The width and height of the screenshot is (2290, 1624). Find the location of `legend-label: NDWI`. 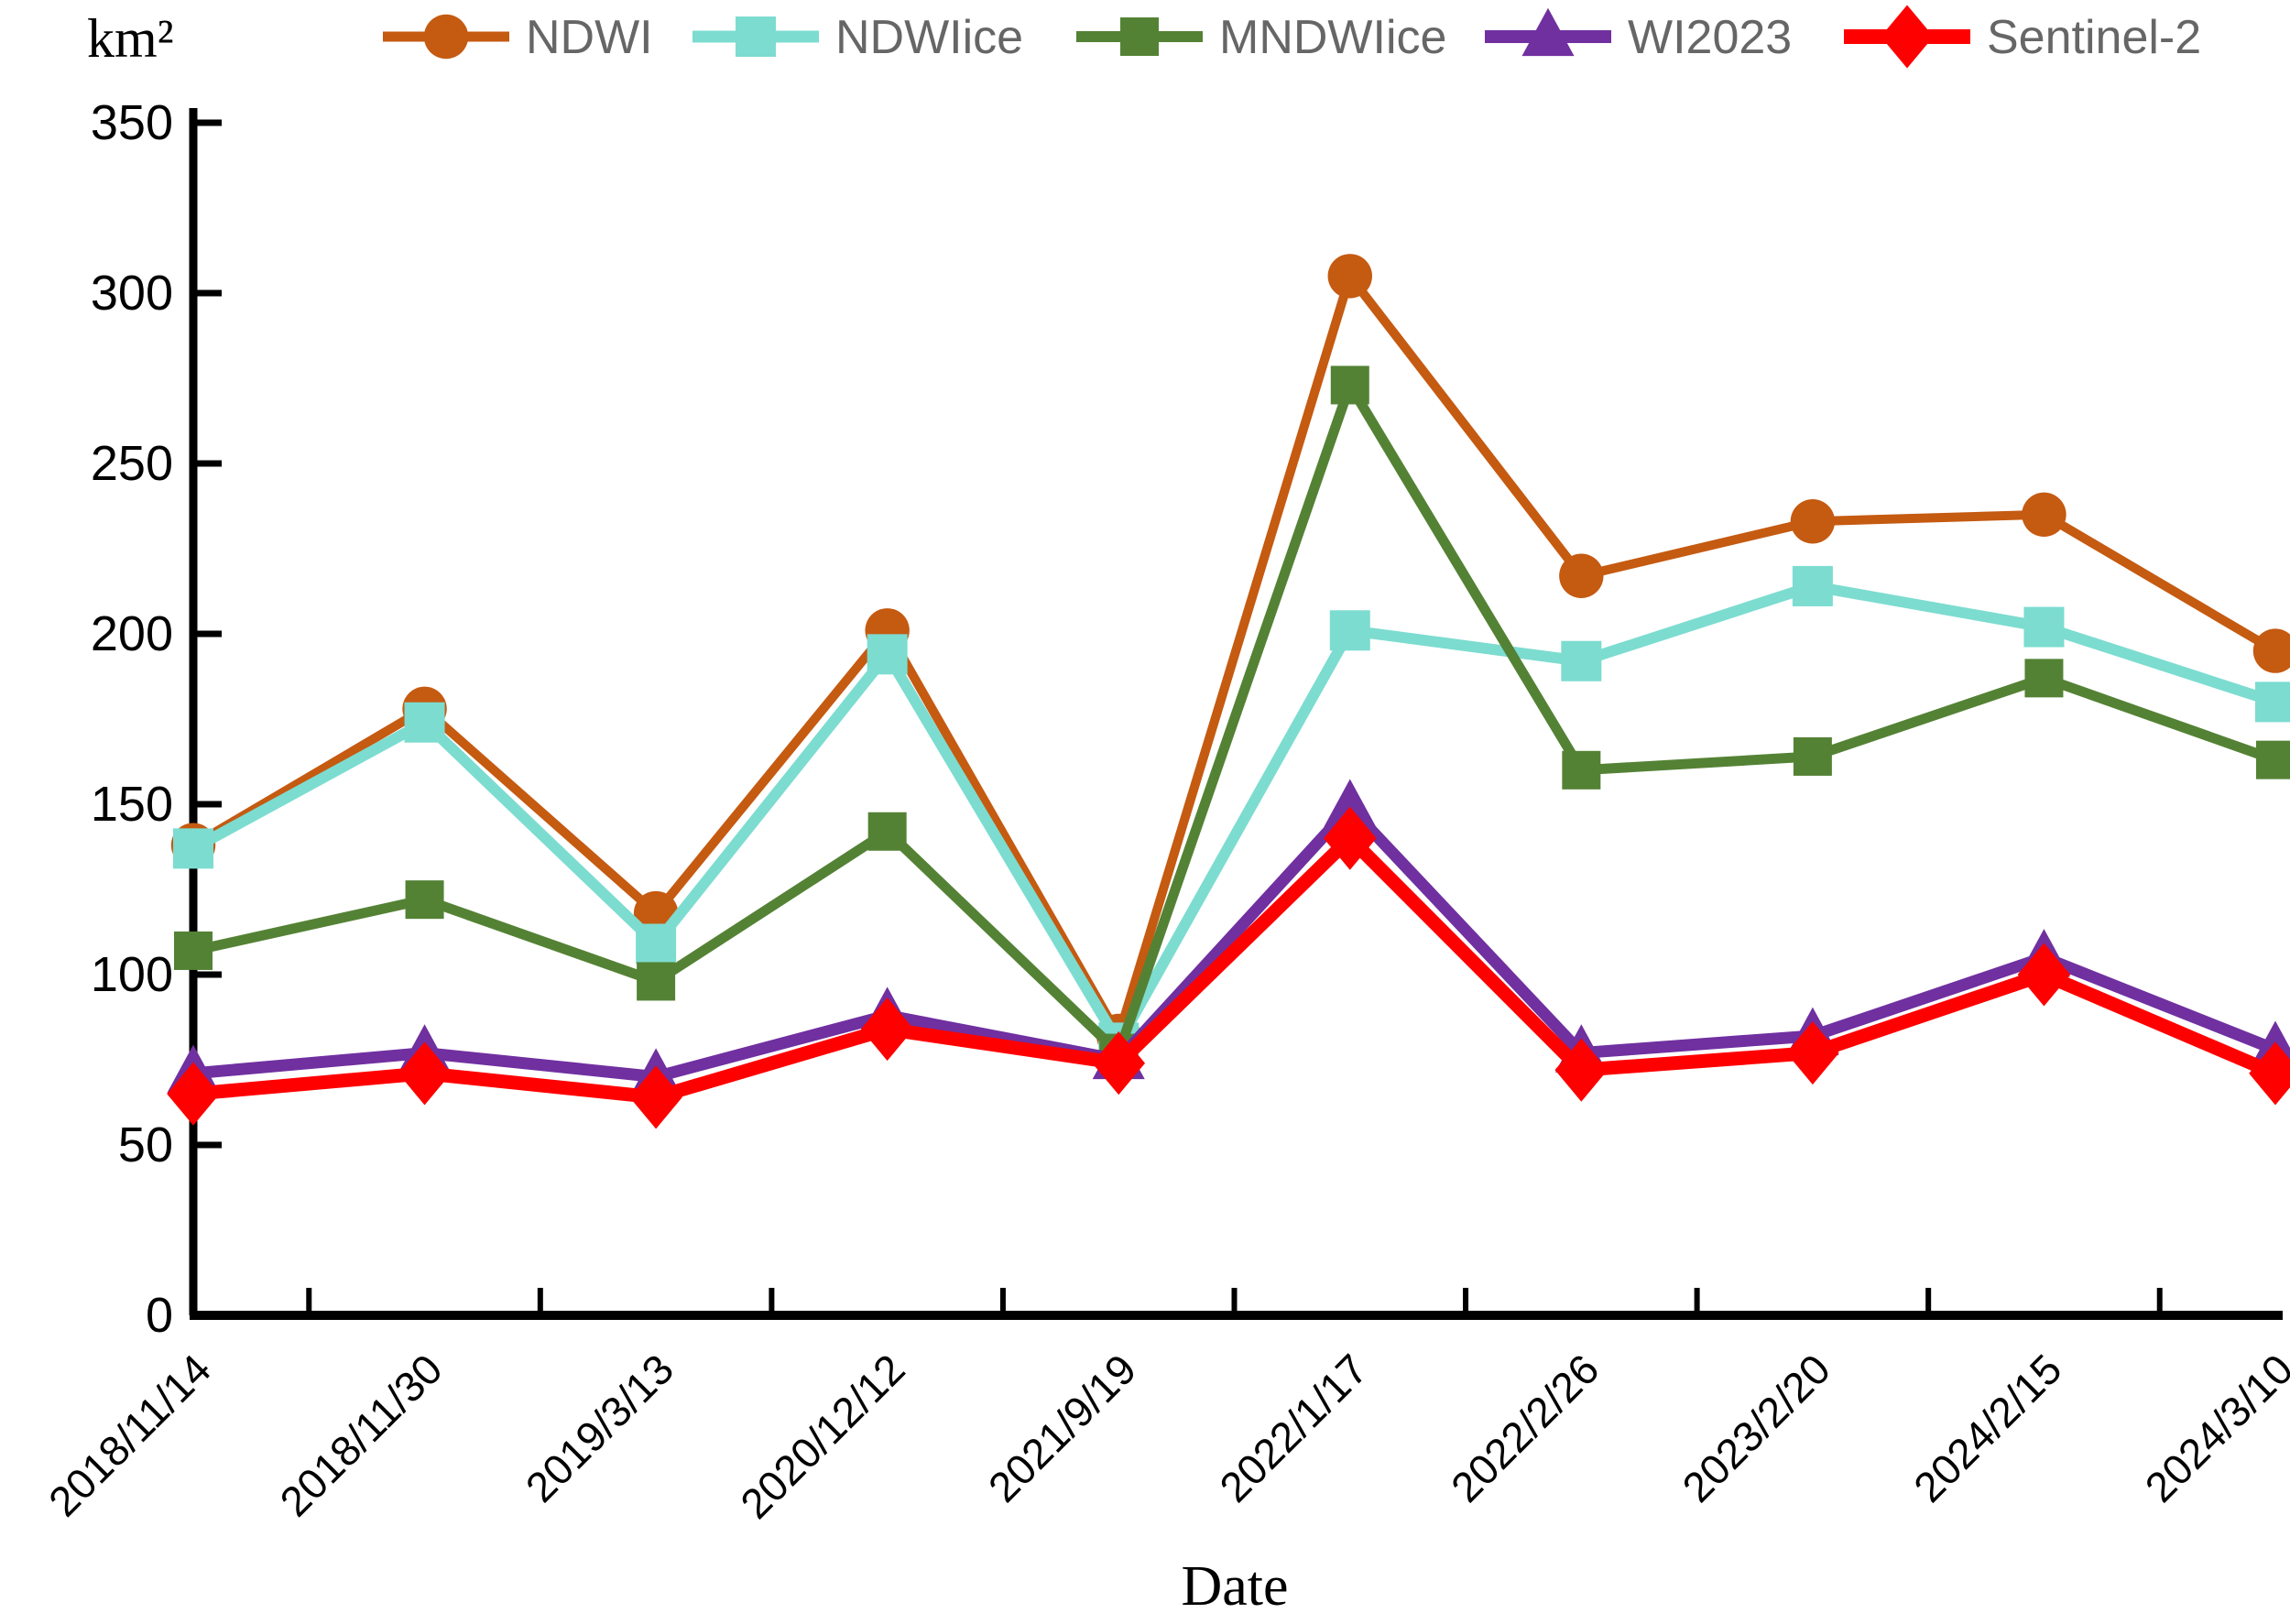

legend-label: NDWI is located at coordinates (590, 37).